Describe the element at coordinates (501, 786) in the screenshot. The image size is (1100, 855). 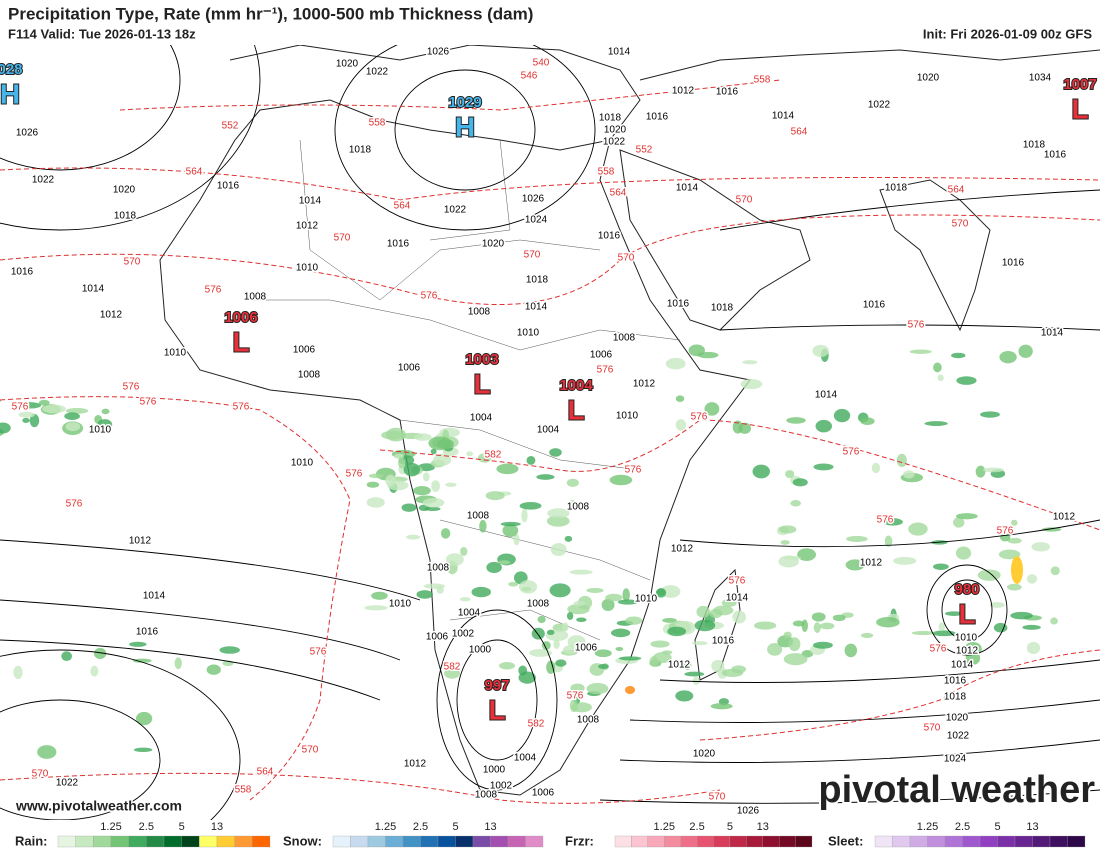
I see `isobar-label: 1002` at that location.